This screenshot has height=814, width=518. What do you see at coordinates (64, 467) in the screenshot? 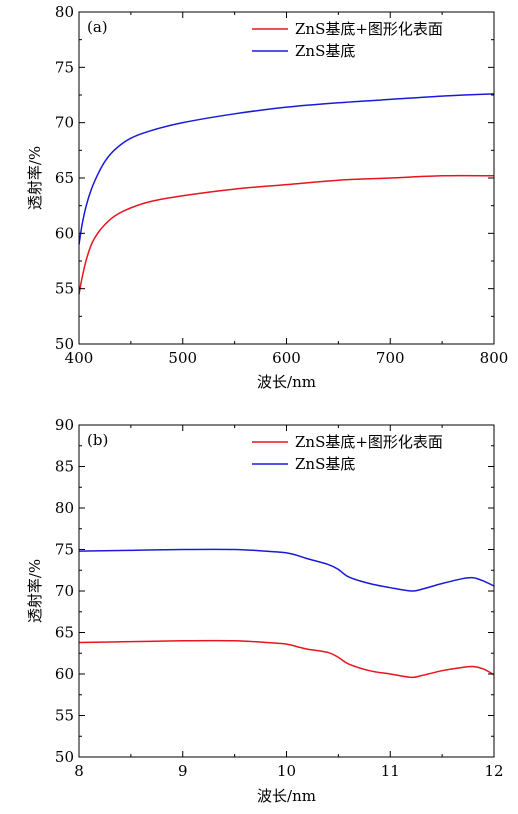
I see `y-tick-label: 85` at bounding box center [64, 467].